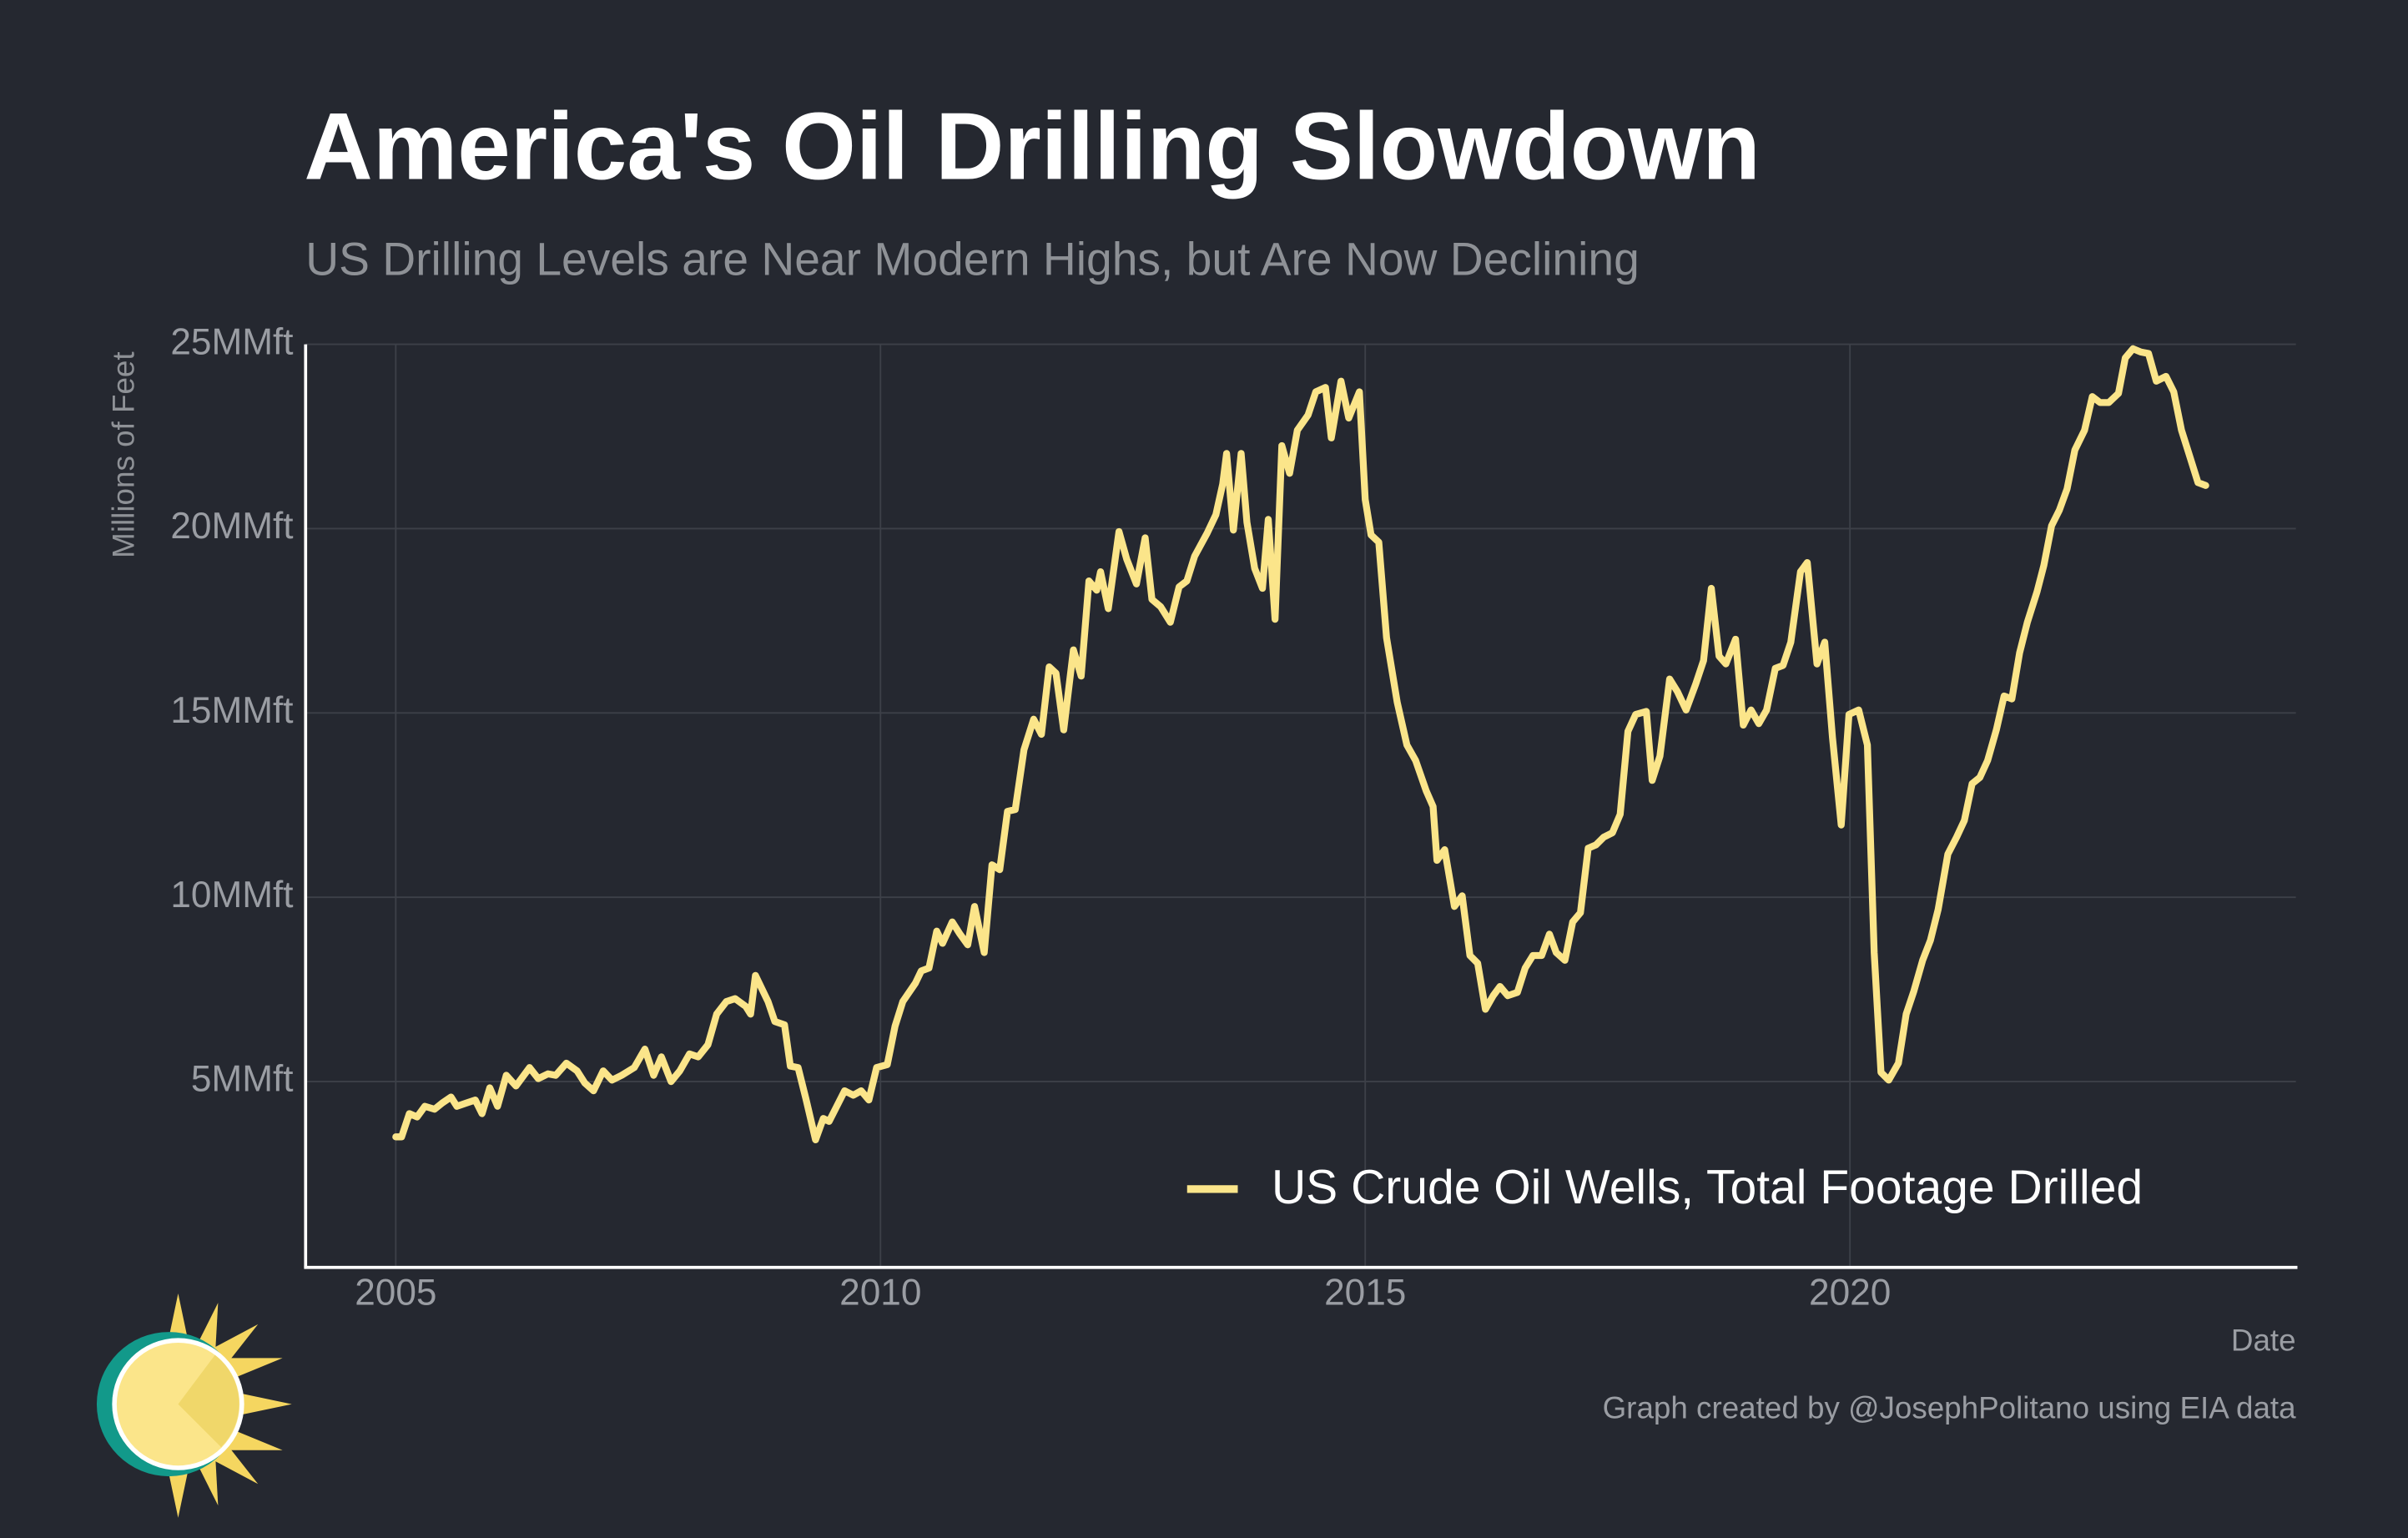 This screenshot has width=2408, height=1538. What do you see at coordinates (124, 454) in the screenshot?
I see `y-axis-label: Millions of Feet` at bounding box center [124, 454].